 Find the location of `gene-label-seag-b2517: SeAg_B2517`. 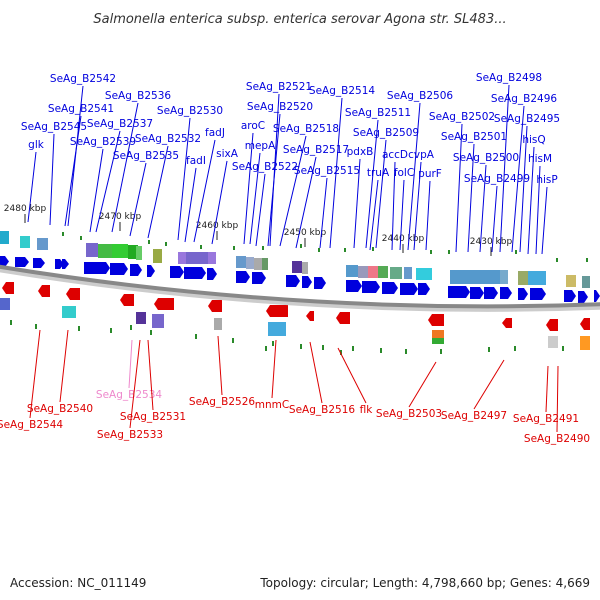

gene-label-seag-b2517: SeAg_B2517 is located at coordinates (316, 150).